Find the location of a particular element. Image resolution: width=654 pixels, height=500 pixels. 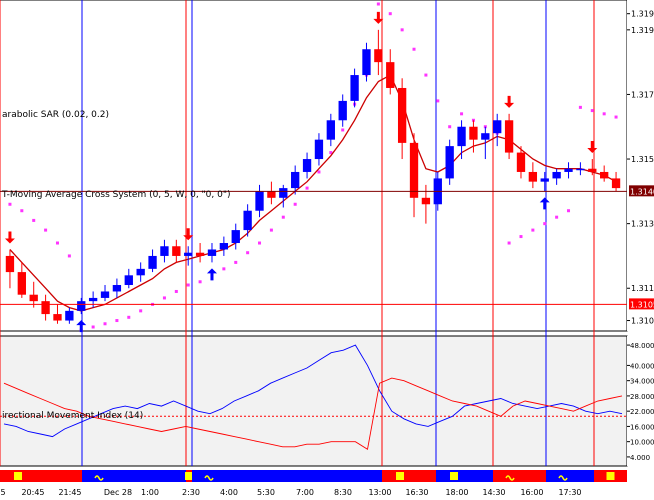

indicator-tick-label: 34.000 is located at coordinates (642, 382).